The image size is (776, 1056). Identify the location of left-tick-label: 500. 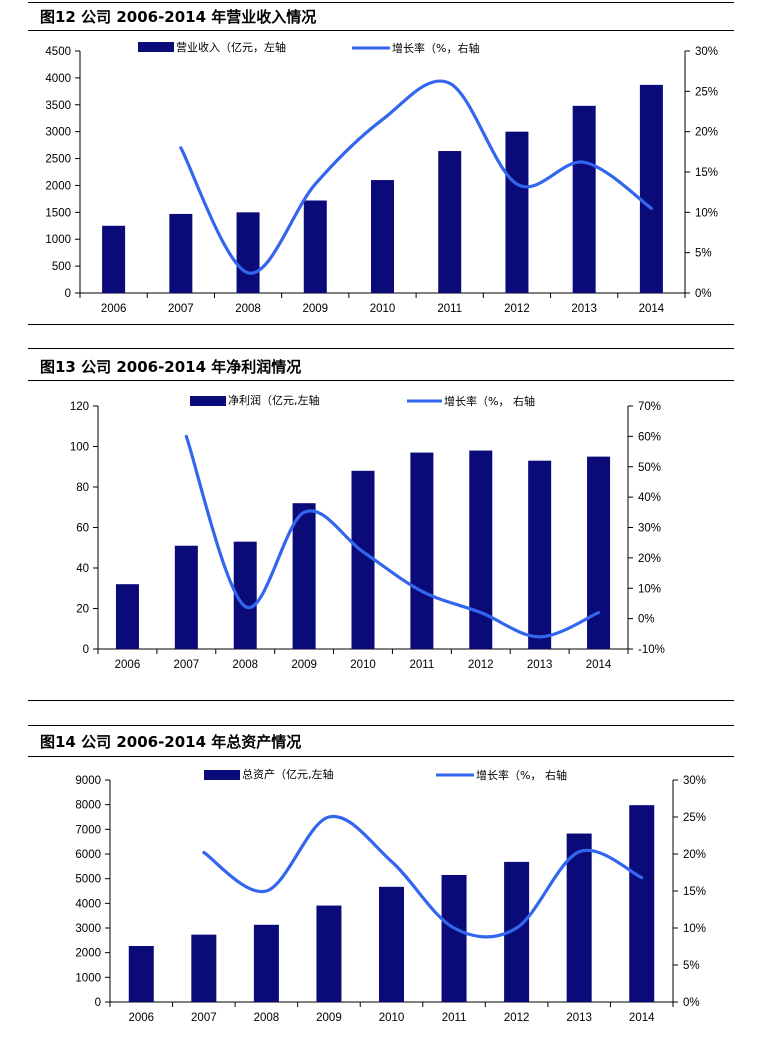
(61, 267).